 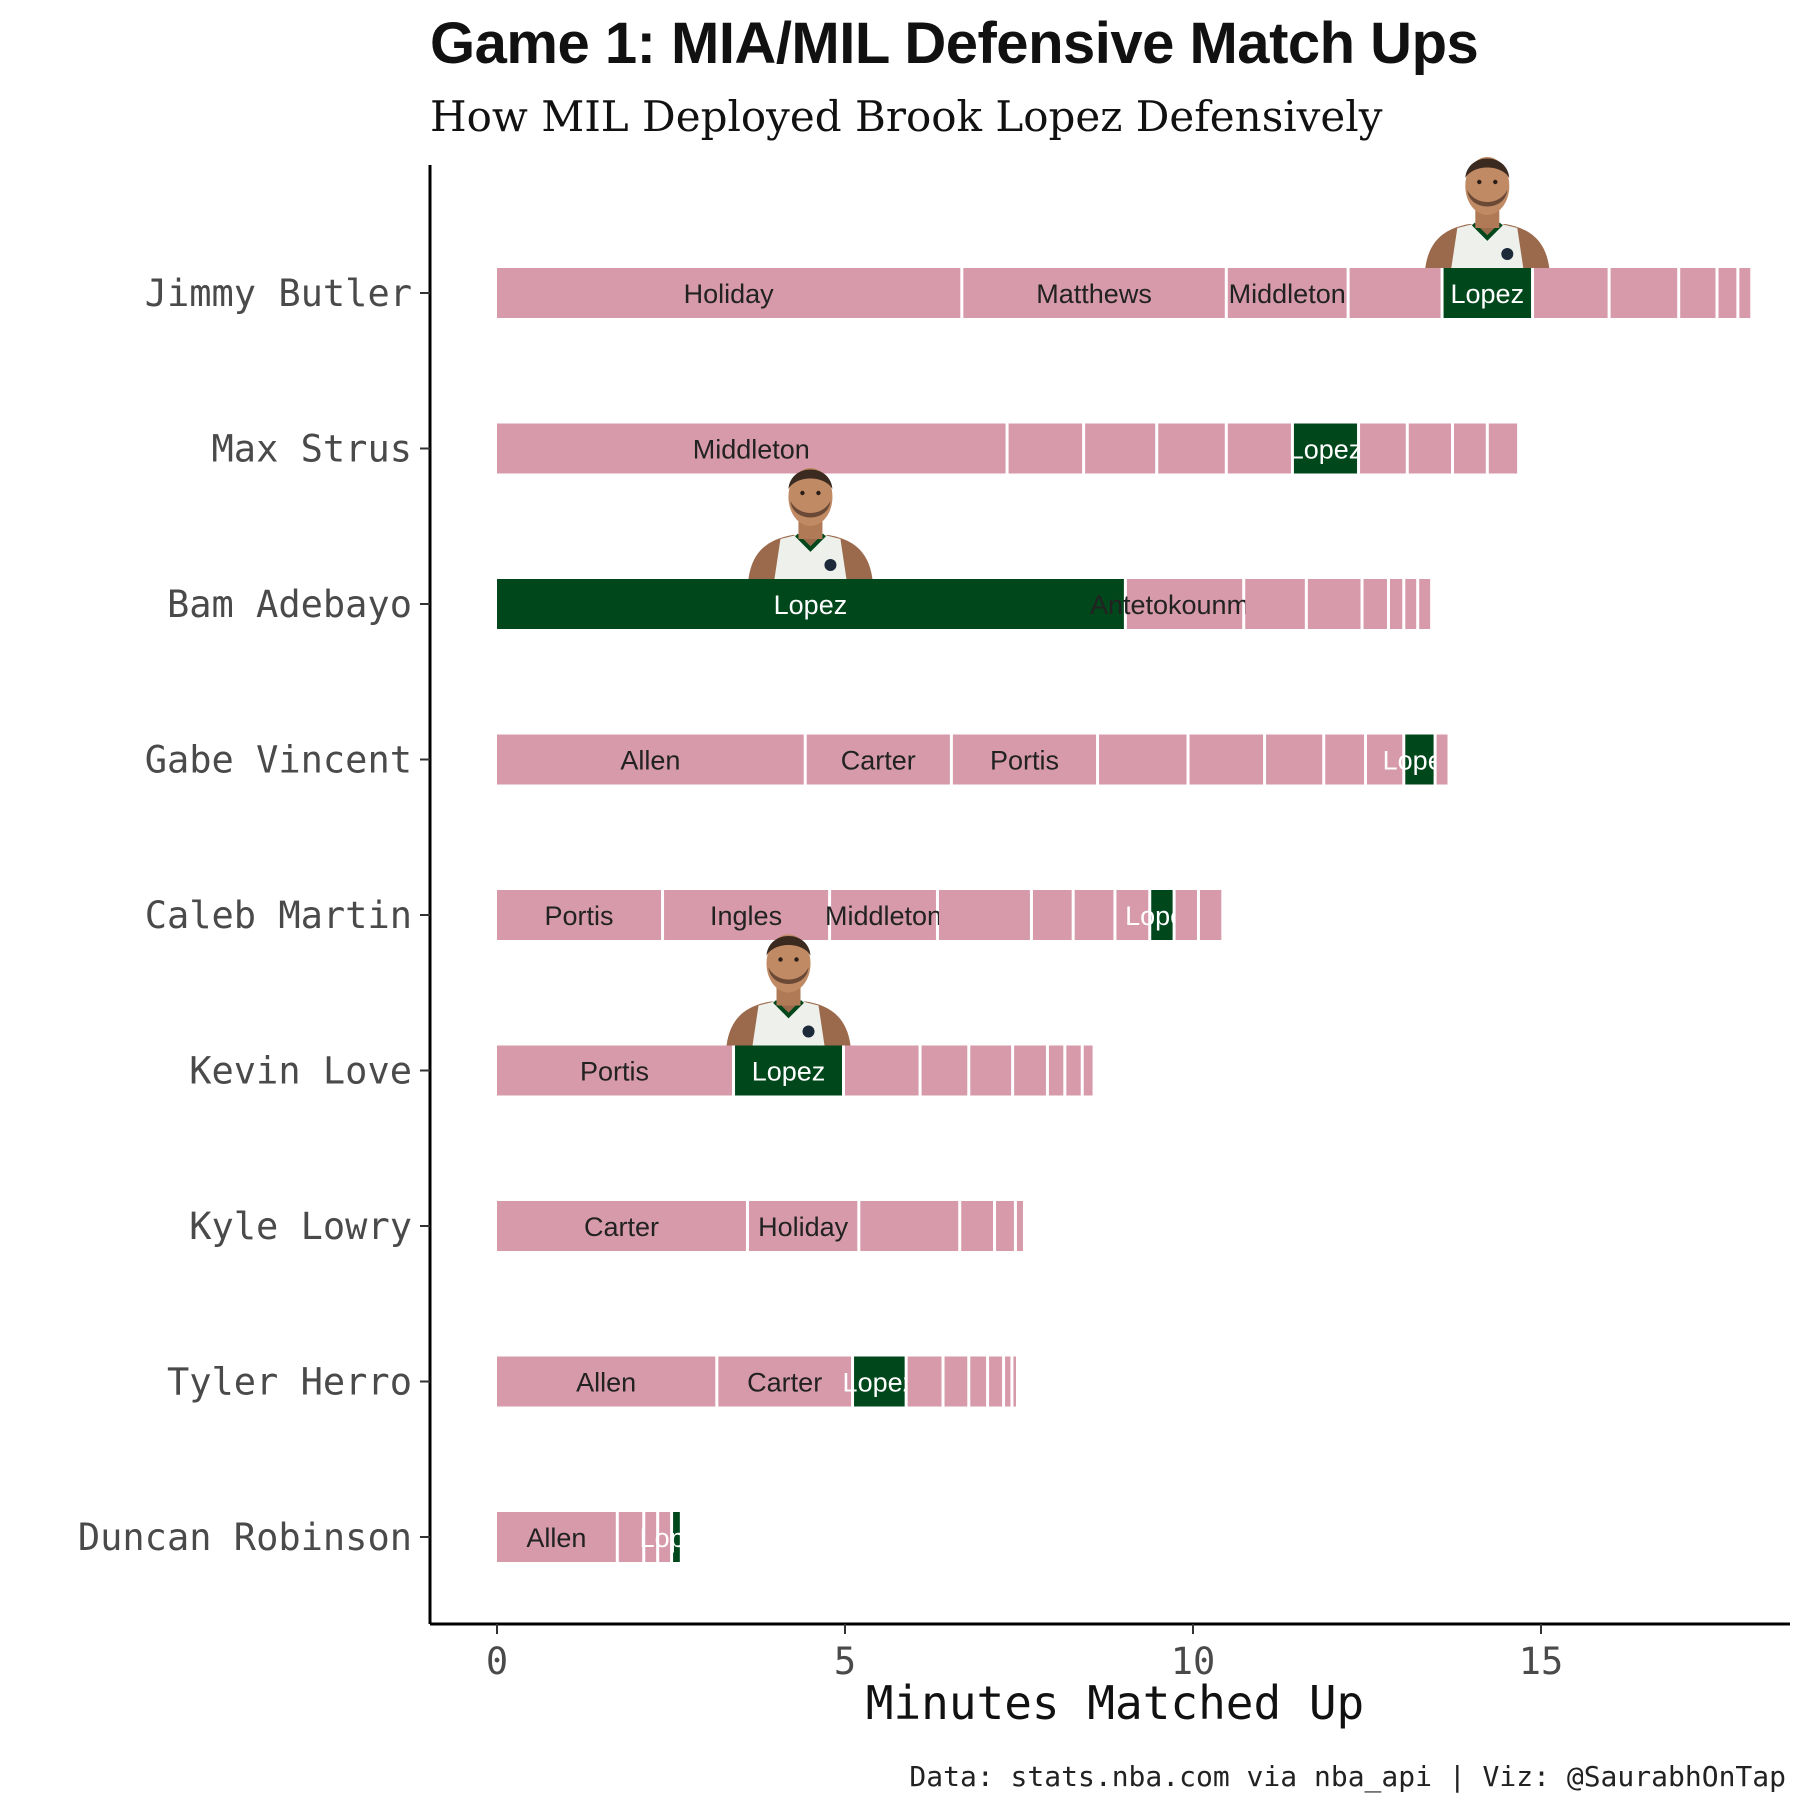 I want to click on y-tick-label: Caleb Martin, so click(x=278, y=915).